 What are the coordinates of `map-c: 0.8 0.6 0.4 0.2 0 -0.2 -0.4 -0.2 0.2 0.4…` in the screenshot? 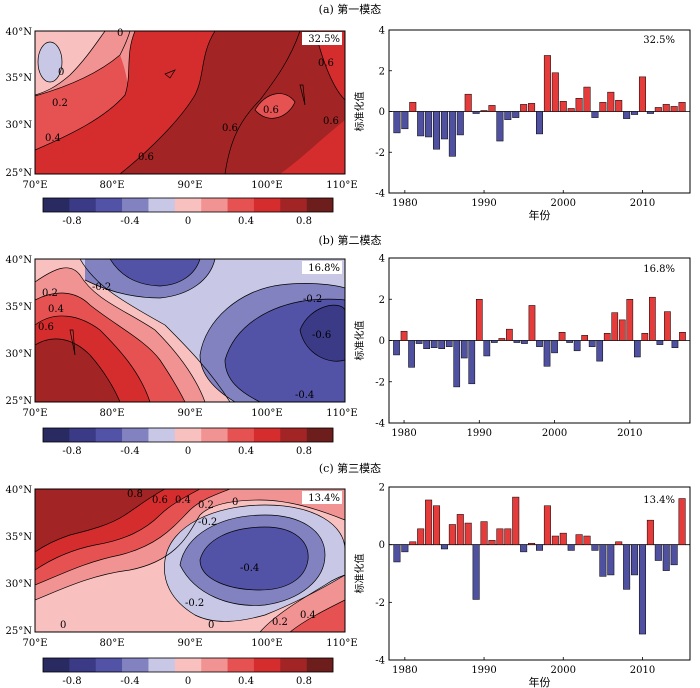 It's located at (182, 567).